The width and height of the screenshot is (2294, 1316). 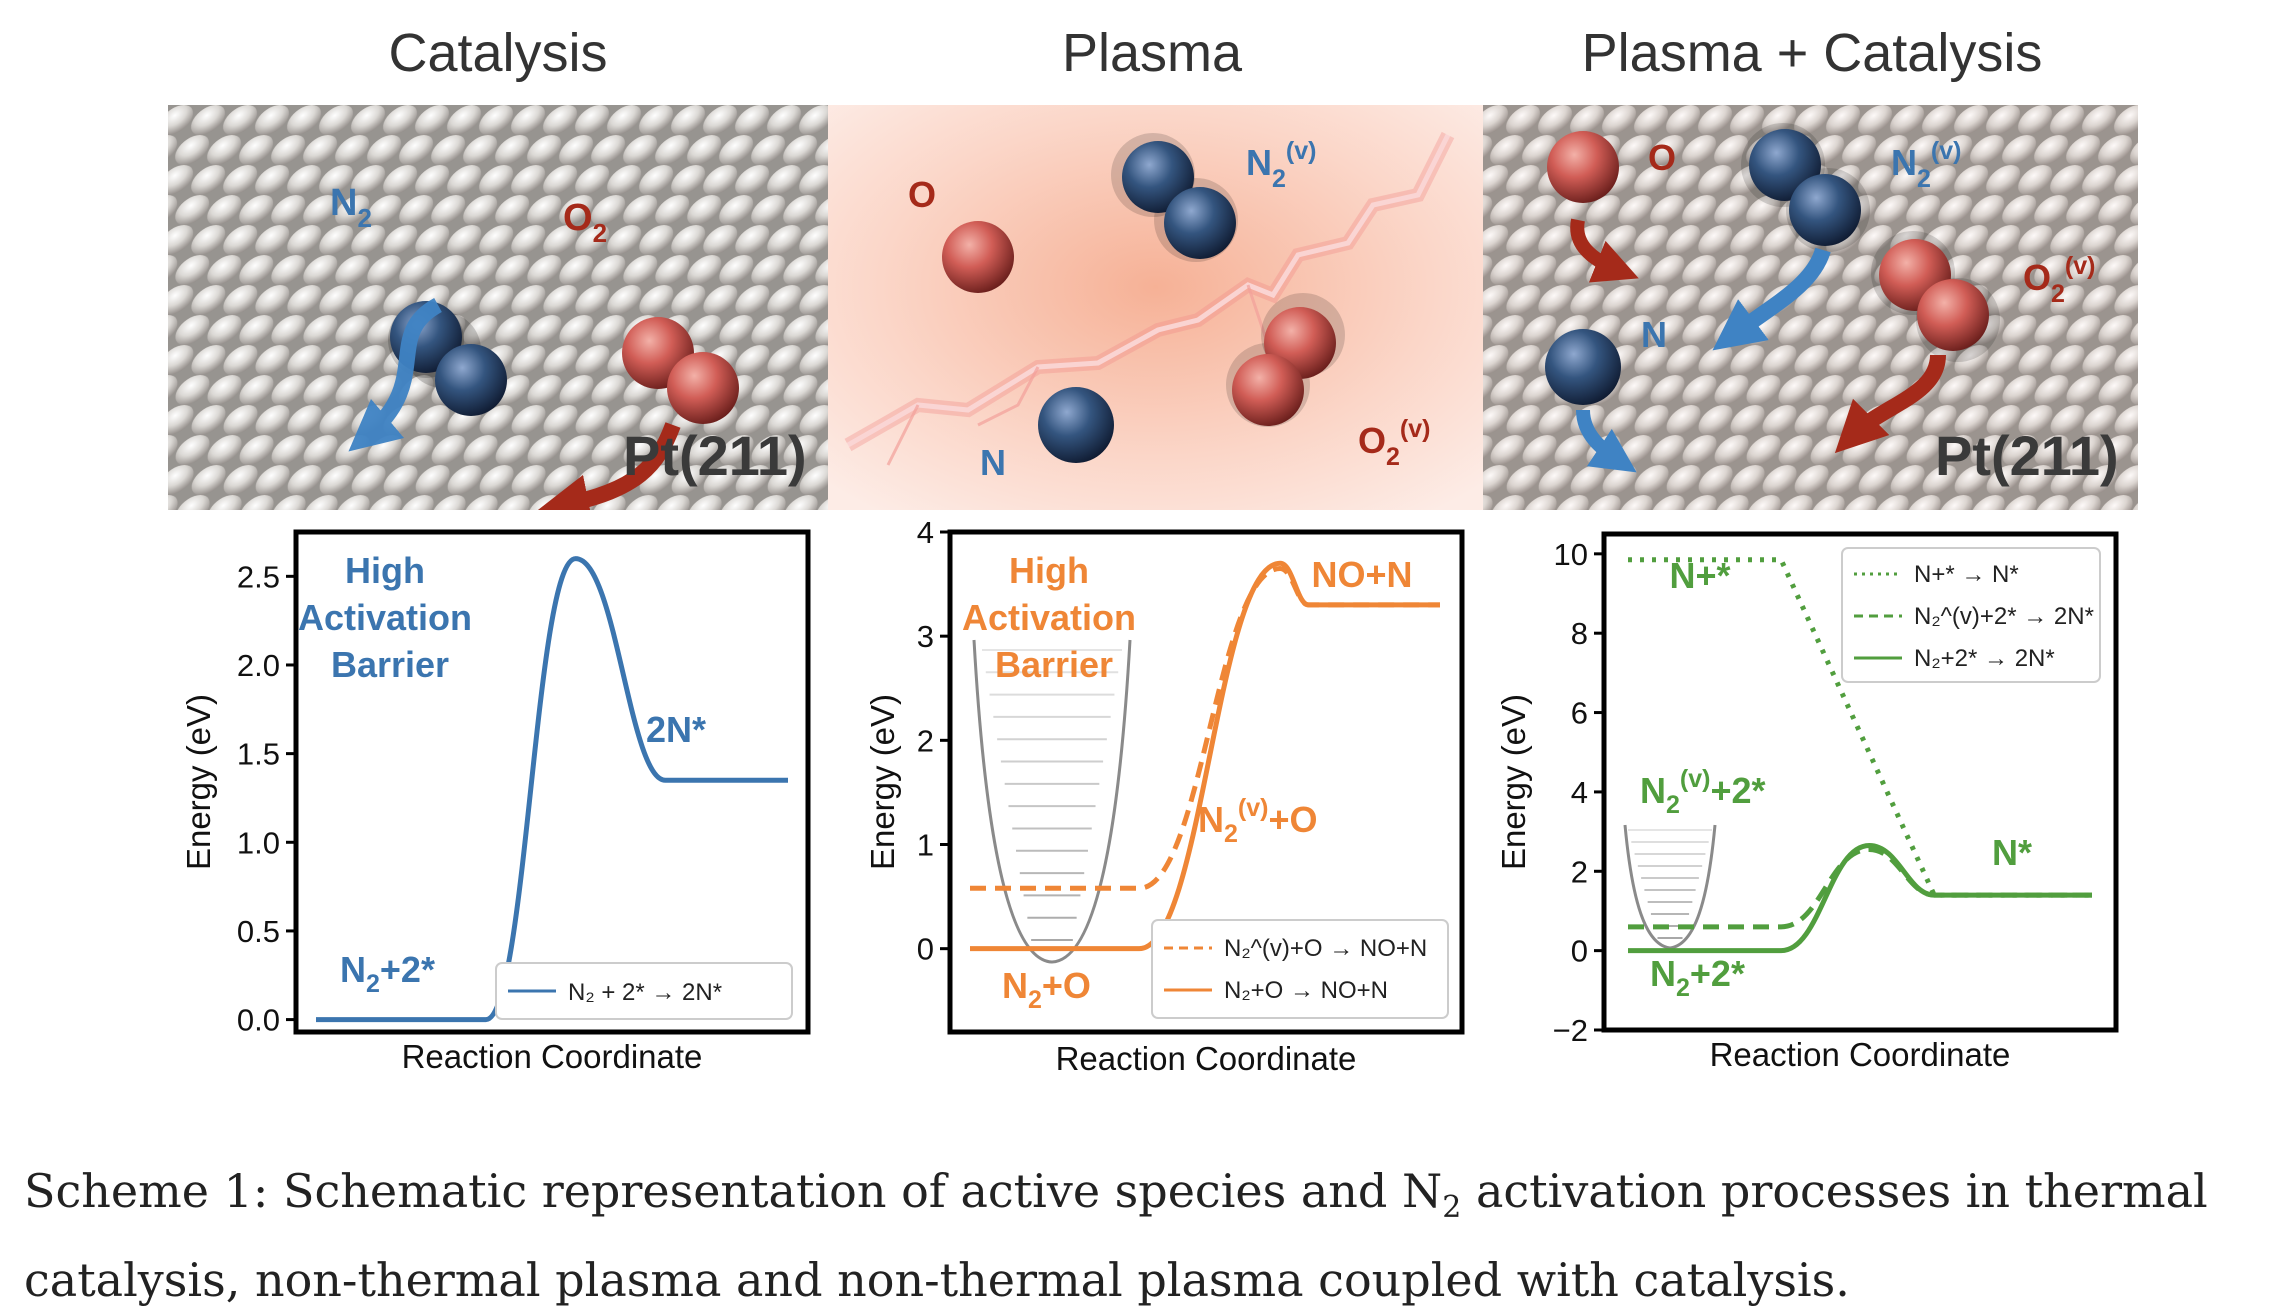 I want to click on n2v-molecule, so click(x=1174, y=197).